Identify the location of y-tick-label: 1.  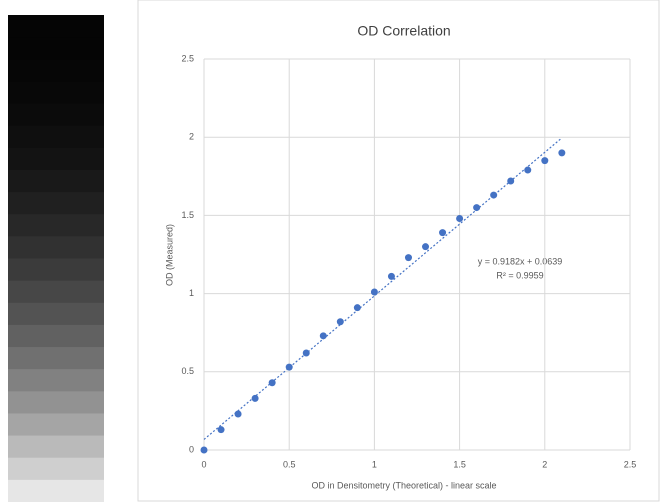
(191, 293).